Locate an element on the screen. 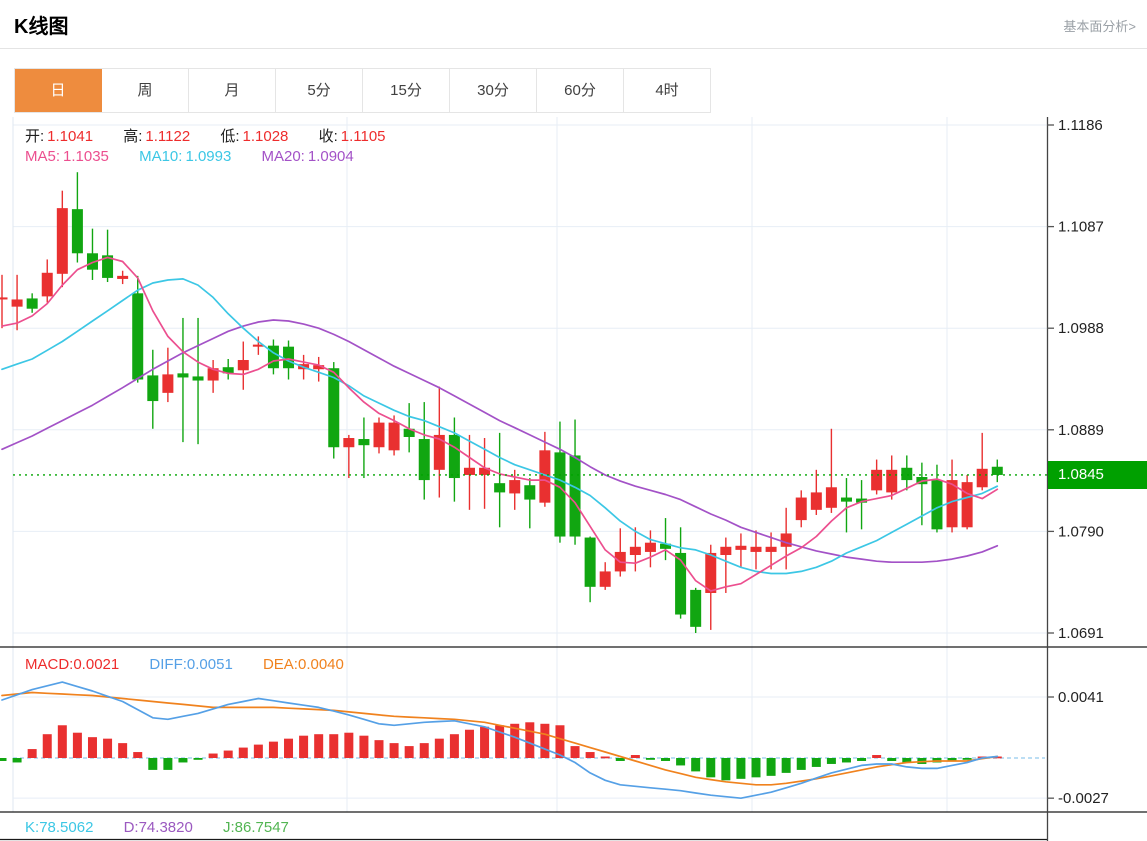  ma20-legend: MA20: 1.0904 is located at coordinates (307, 156).